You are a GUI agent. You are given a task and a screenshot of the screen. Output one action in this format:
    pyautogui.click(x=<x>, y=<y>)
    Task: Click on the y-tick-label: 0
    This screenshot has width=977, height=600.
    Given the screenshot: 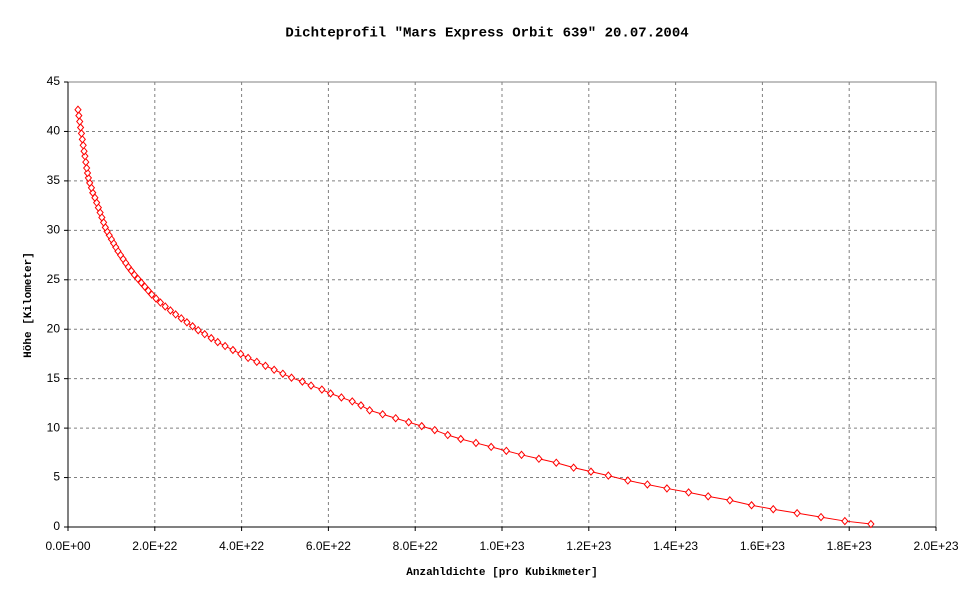 What is the action you would take?
    pyautogui.click(x=56, y=526)
    